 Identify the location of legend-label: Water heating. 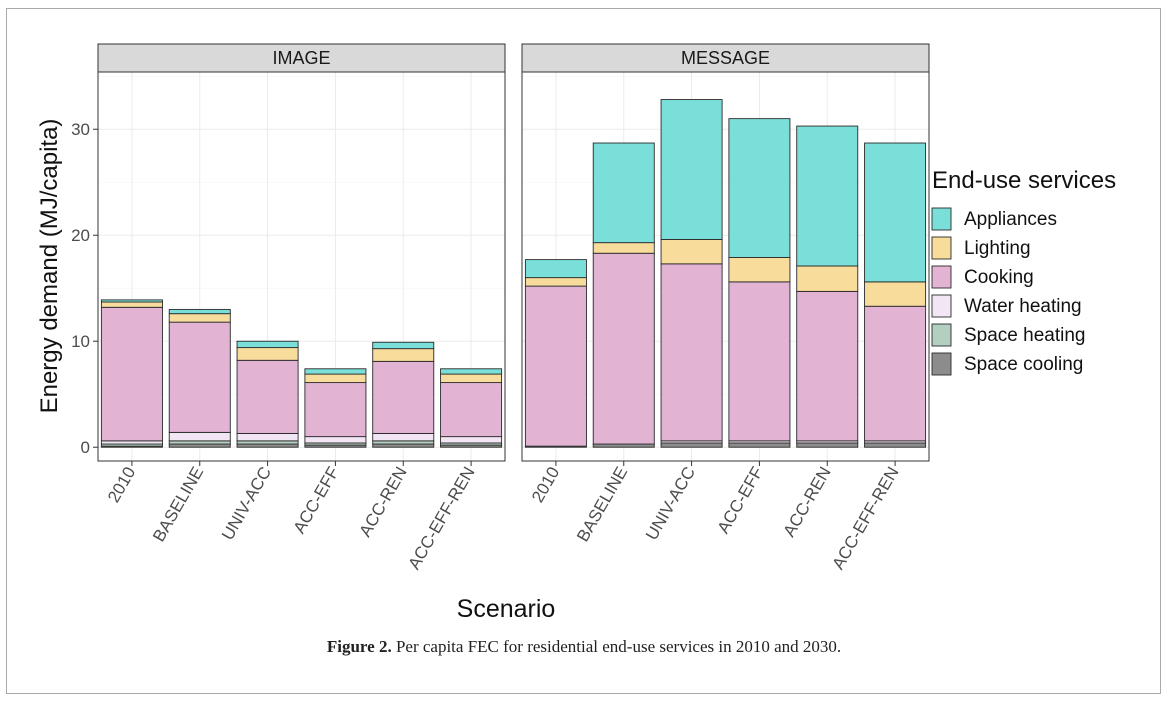
(1023, 306).